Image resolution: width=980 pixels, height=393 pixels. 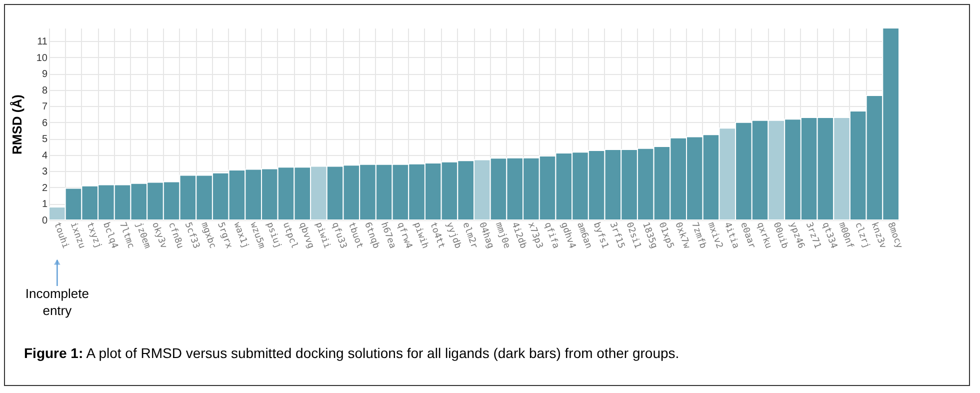 What do you see at coordinates (747, 236) in the screenshot?
I see `x-tick-label: e0aar` at bounding box center [747, 236].